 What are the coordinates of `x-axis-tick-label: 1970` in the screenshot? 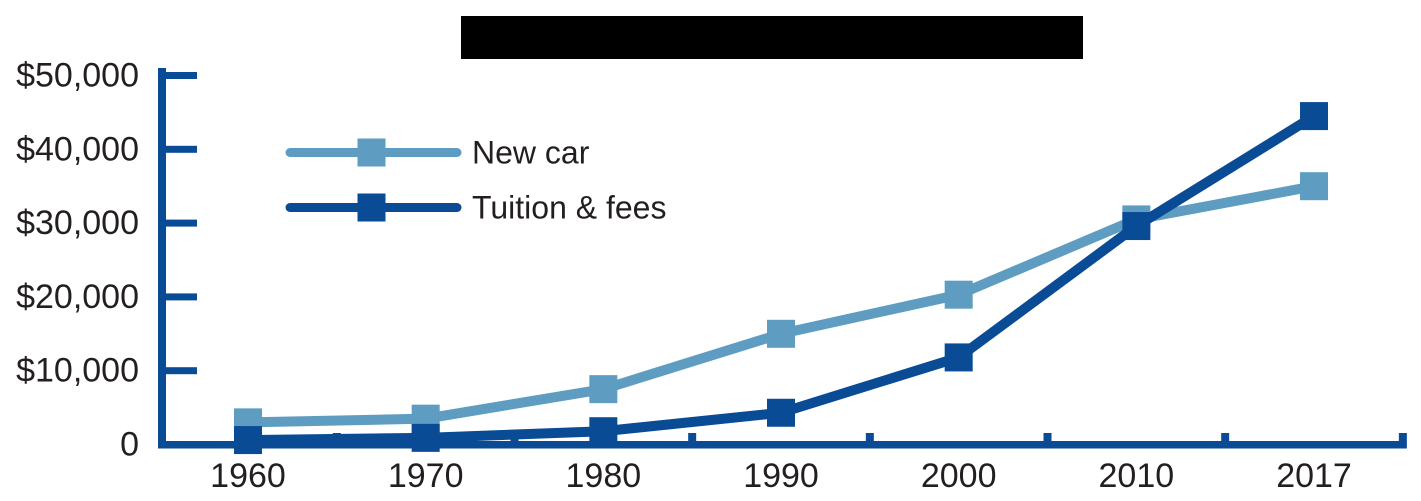 It's located at (426, 476).